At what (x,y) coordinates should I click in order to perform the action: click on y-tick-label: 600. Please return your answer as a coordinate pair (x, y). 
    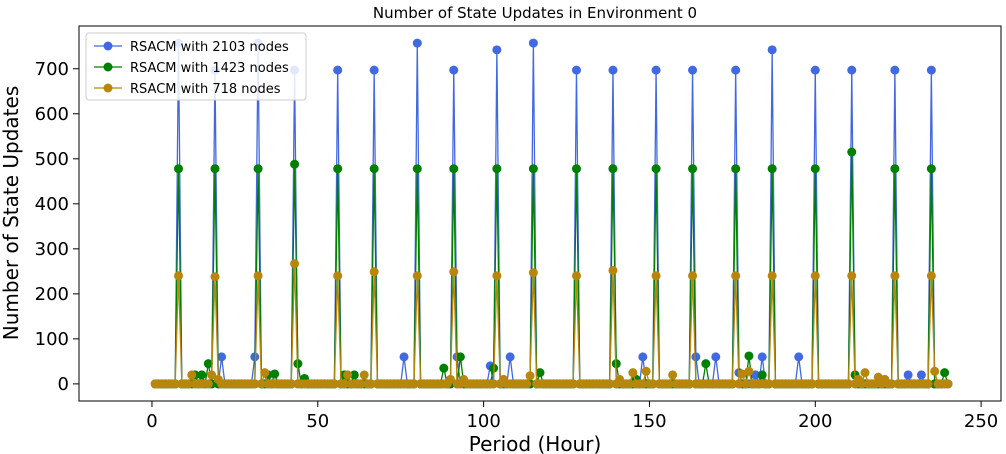
    Looking at the image, I should click on (52, 114).